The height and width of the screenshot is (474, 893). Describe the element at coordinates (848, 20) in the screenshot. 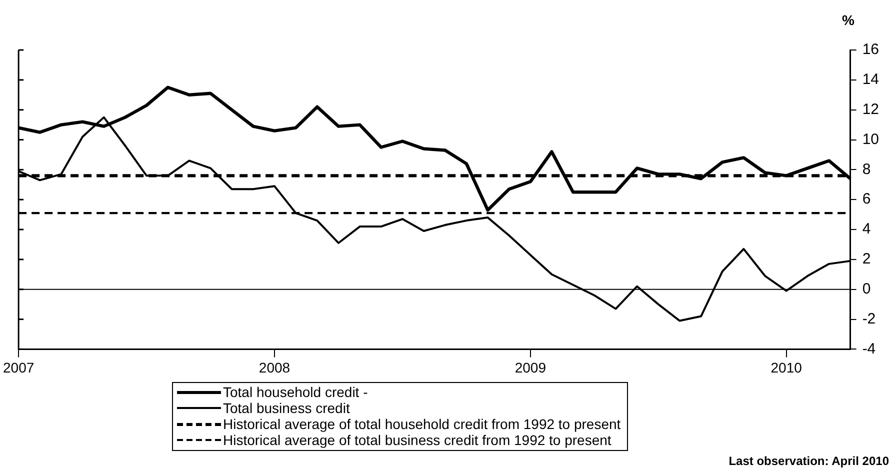

I see `y-axis-title: %` at that location.